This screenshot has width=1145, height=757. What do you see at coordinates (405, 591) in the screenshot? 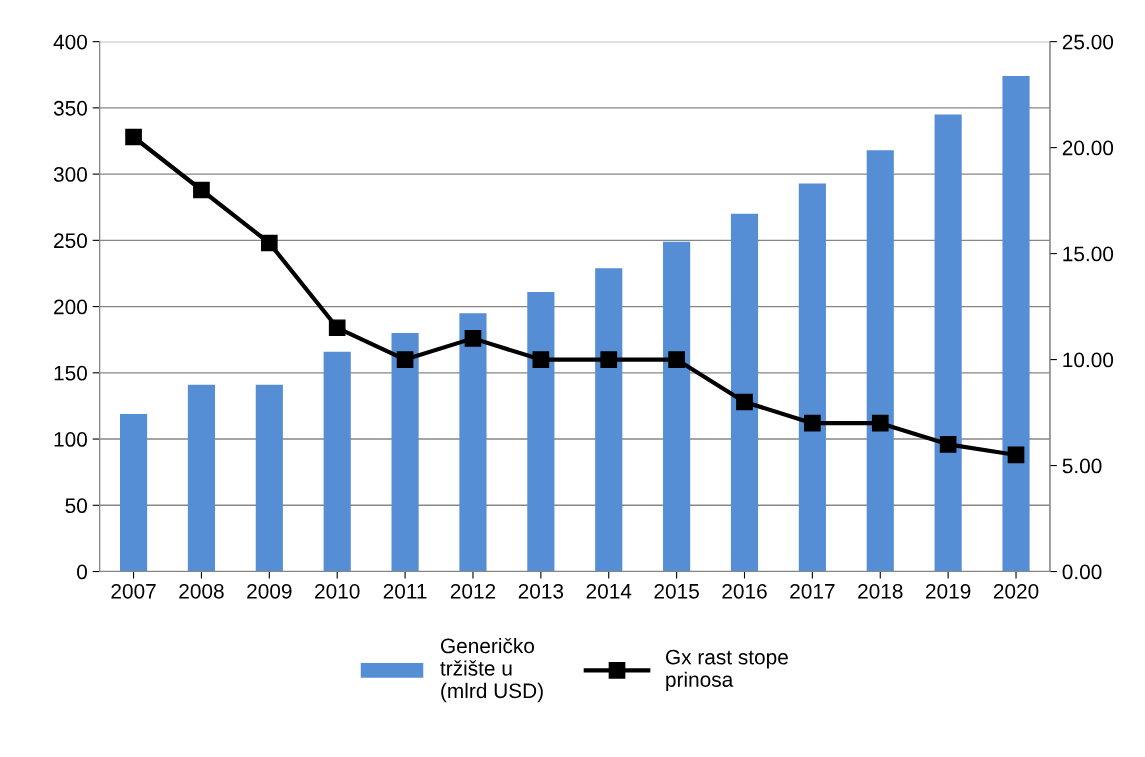
I see `x-tick-label: 2011` at bounding box center [405, 591].